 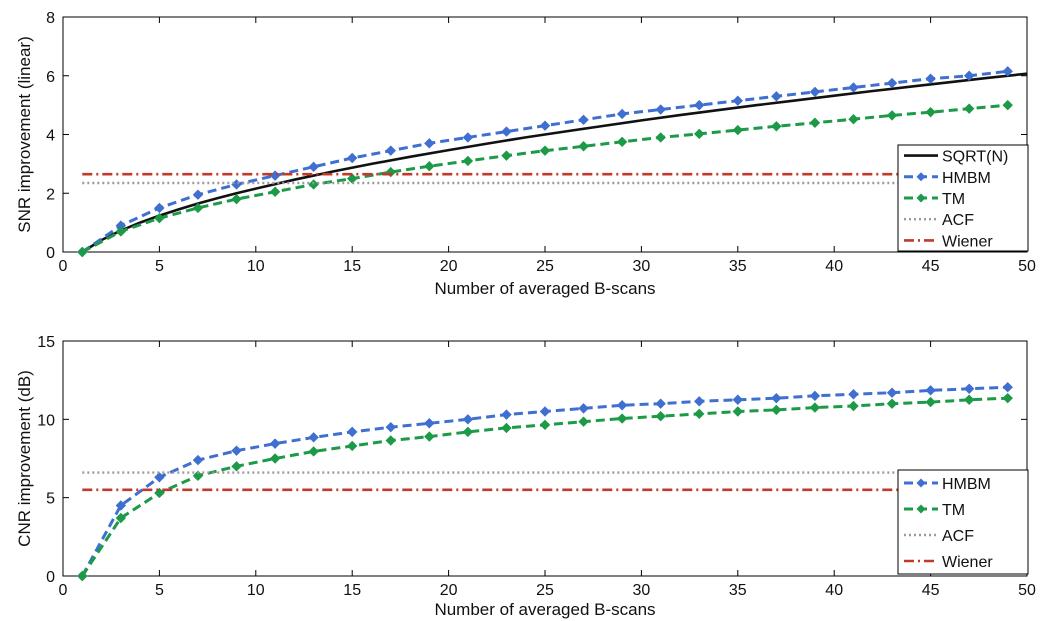 I want to click on x-tick-label: 25, so click(x=545, y=266).